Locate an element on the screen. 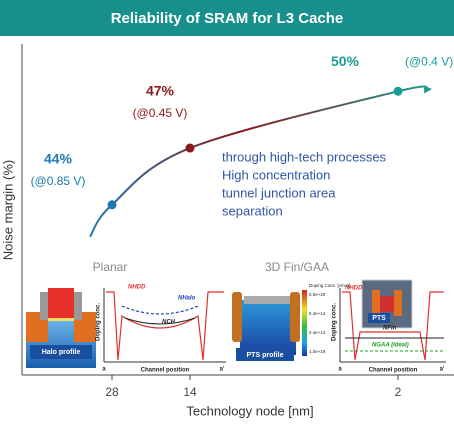 This screenshot has height=429, width=454. planar-plot is located at coordinates (164, 325).